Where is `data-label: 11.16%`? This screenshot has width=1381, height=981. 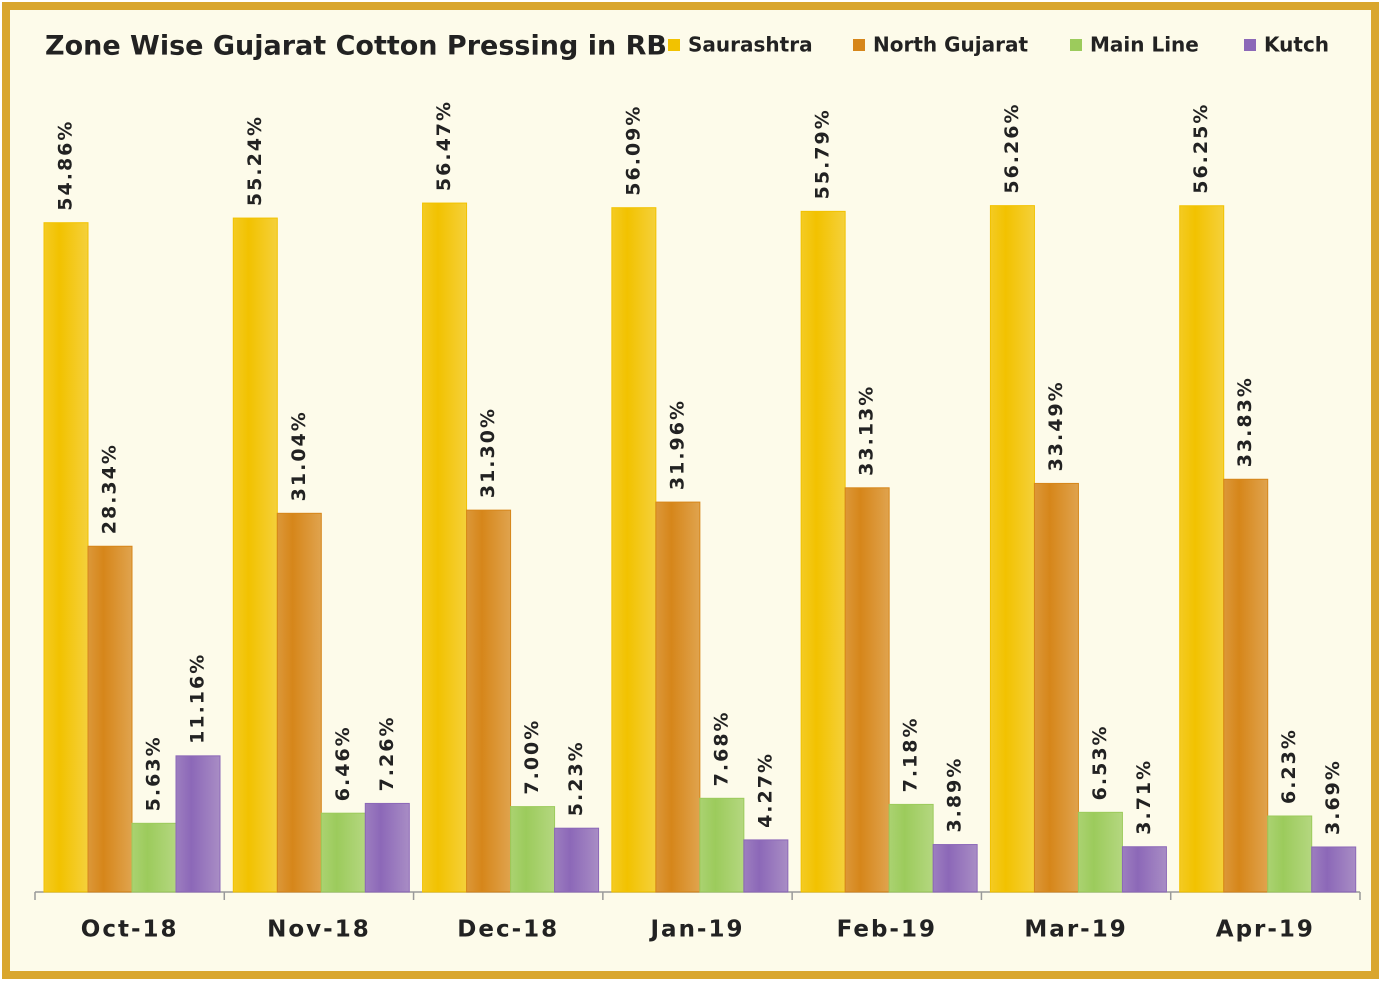
data-label: 11.16% is located at coordinates (198, 698).